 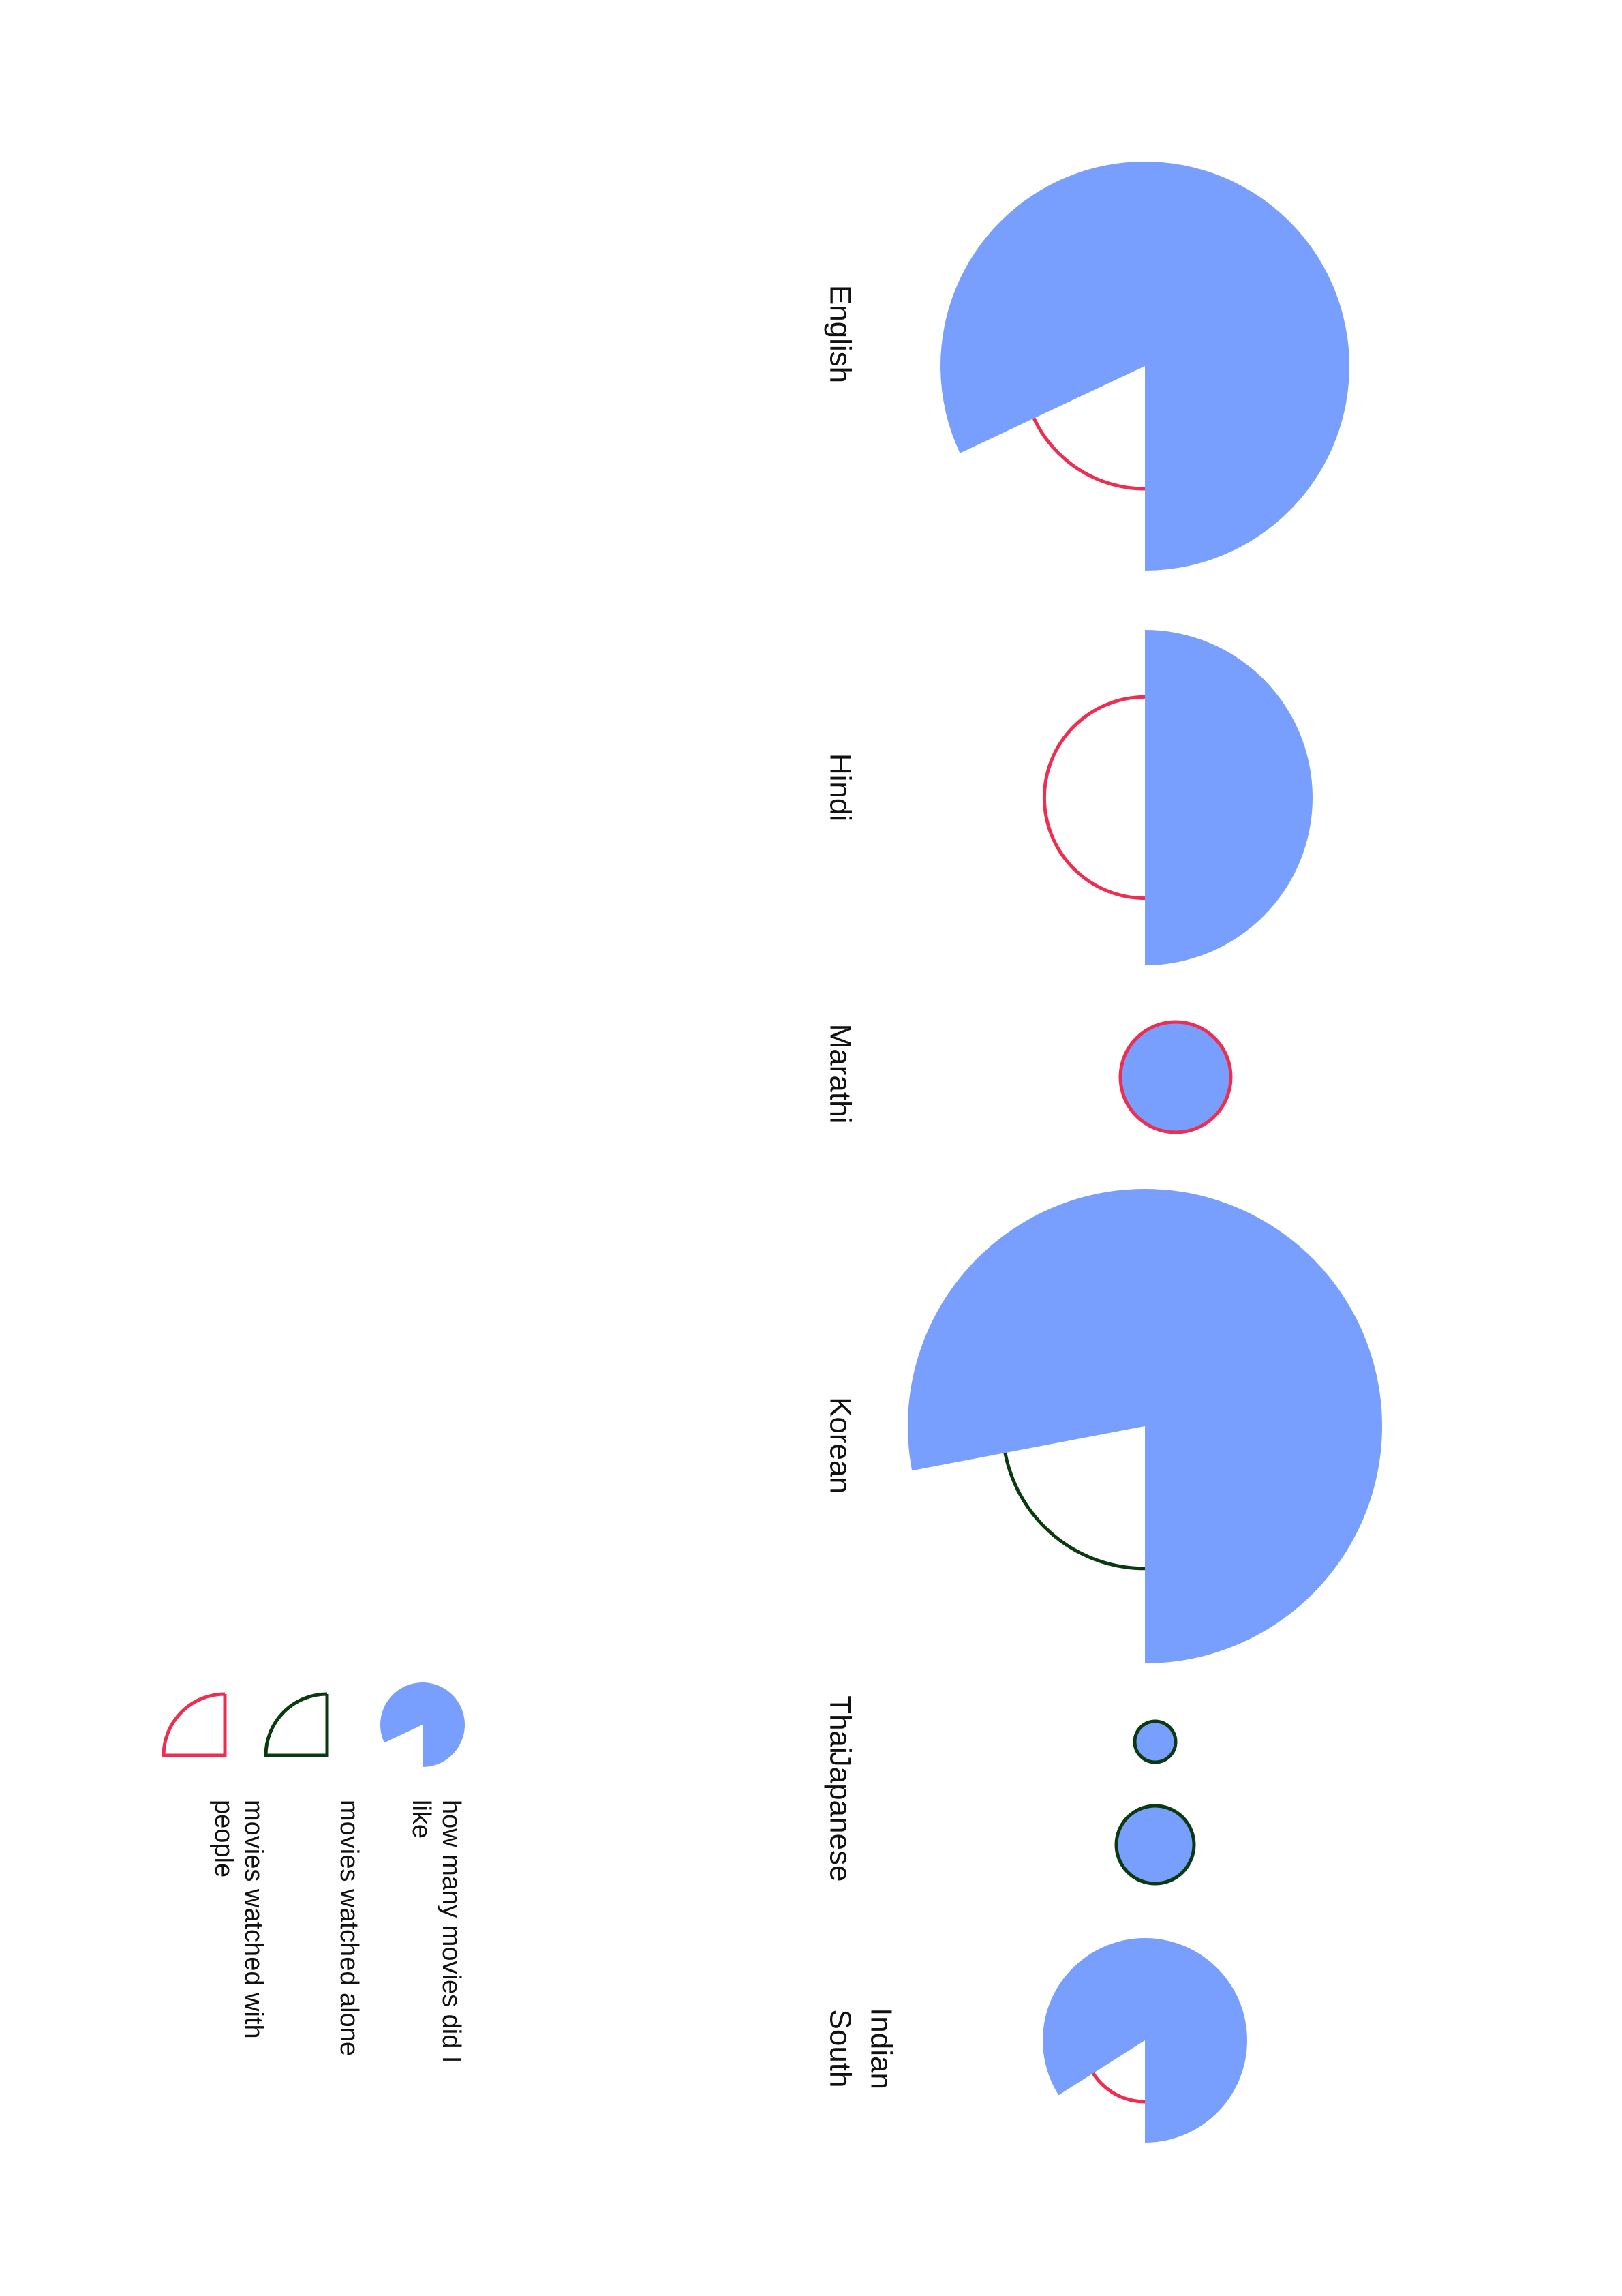 I want to click on label-text: Japanese, so click(x=840, y=1817).